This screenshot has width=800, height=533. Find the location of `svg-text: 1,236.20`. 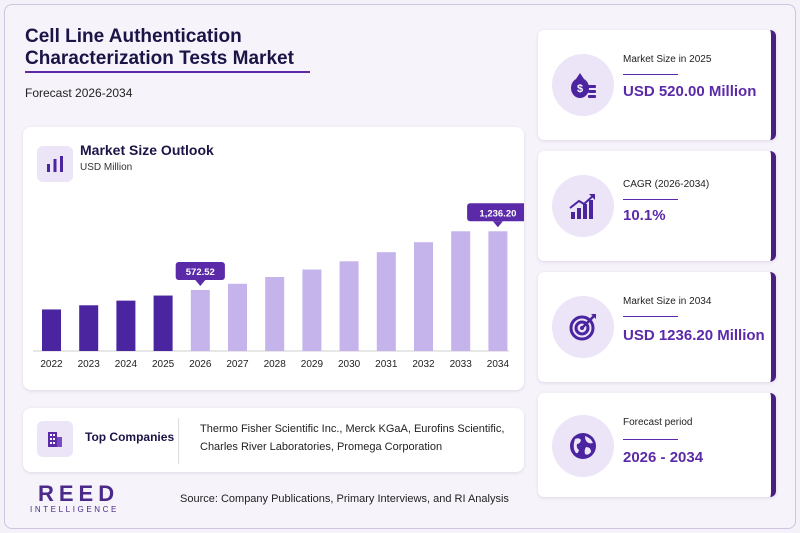

svg-text: 1,236.20 is located at coordinates (497, 213).